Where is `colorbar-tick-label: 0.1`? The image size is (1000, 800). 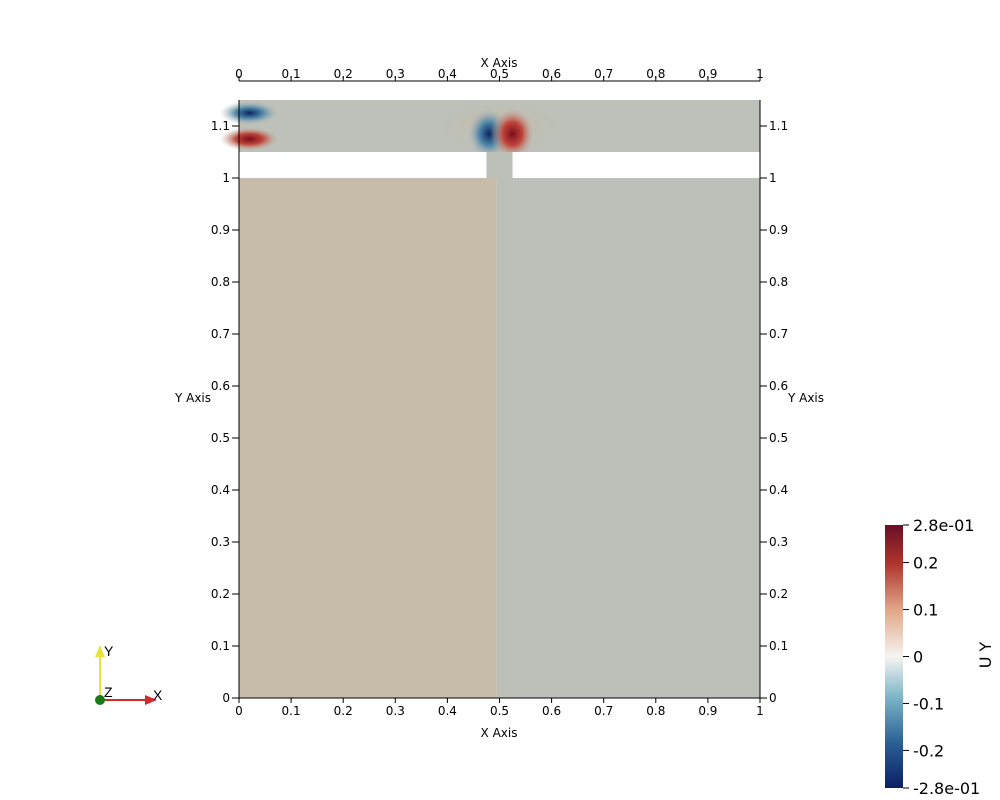 colorbar-tick-label: 0.1 is located at coordinates (925, 610).